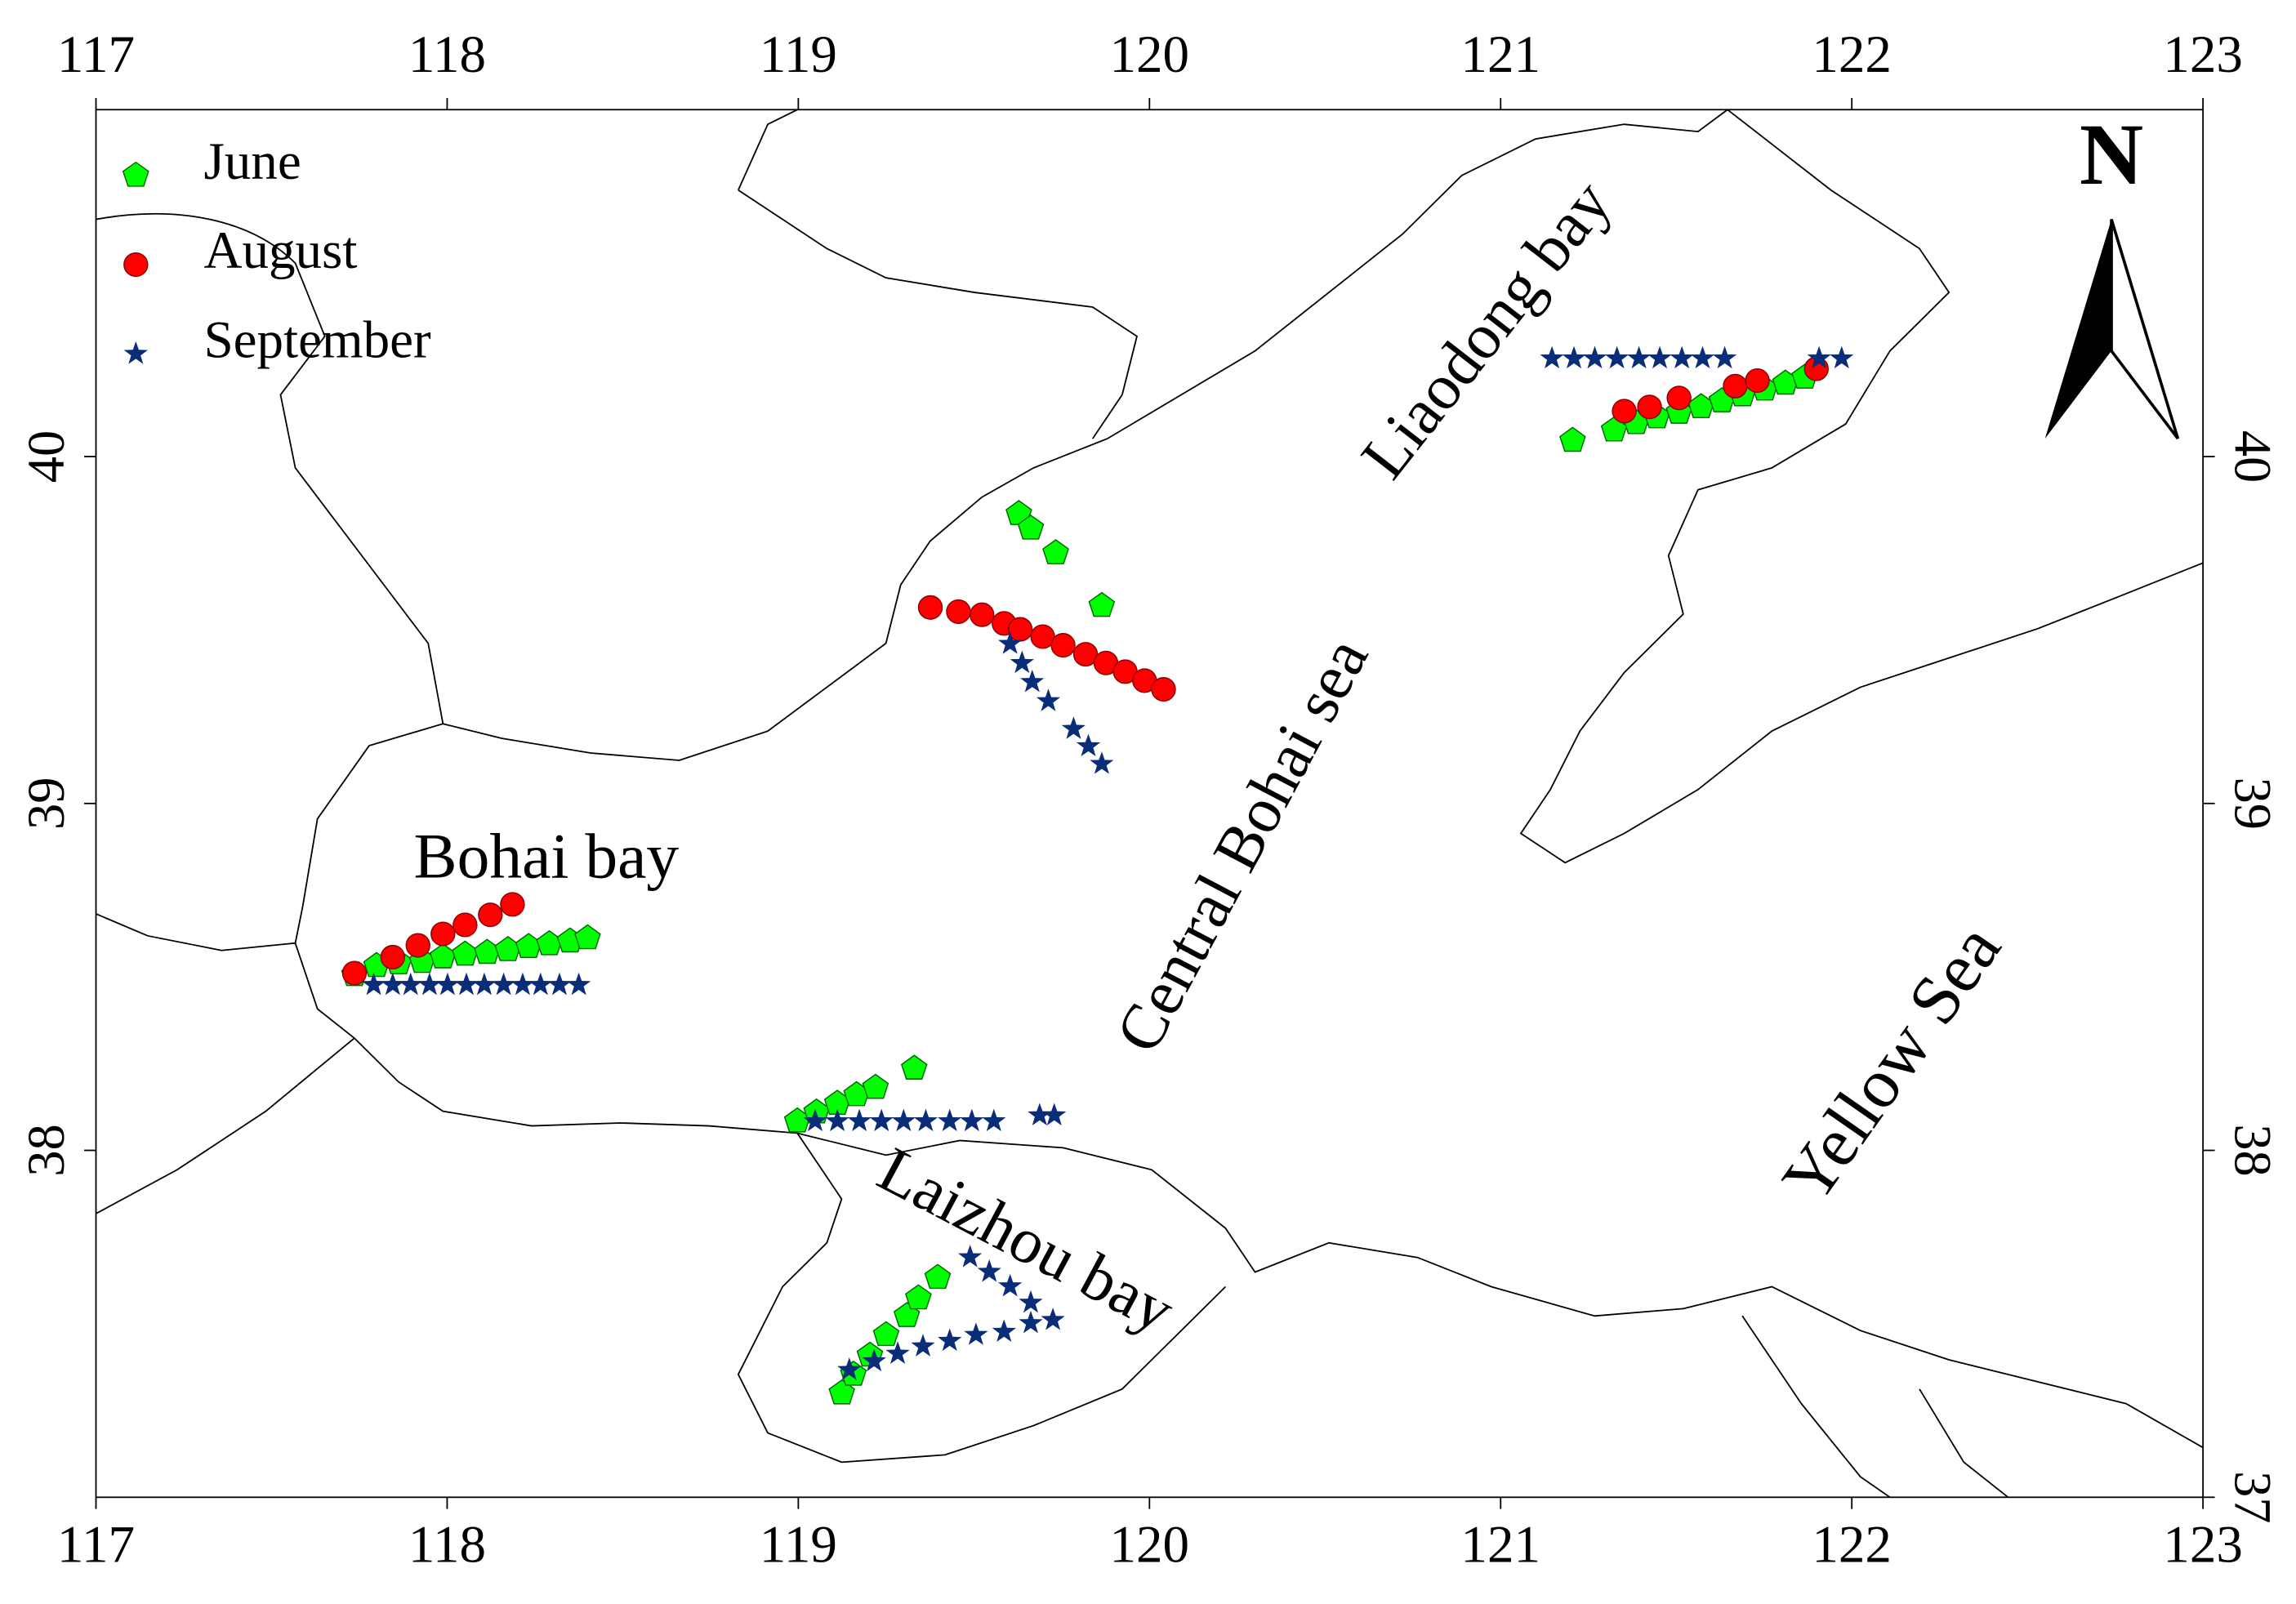 The width and height of the screenshot is (2296, 1604). Describe the element at coordinates (2251, 803) in the screenshot. I see `y2-tick-label: 39` at that location.